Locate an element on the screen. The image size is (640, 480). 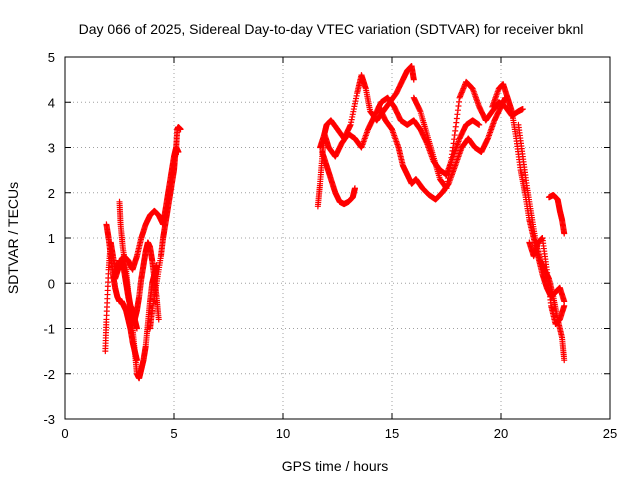
x-tick-label: 25 is located at coordinates (610, 433).